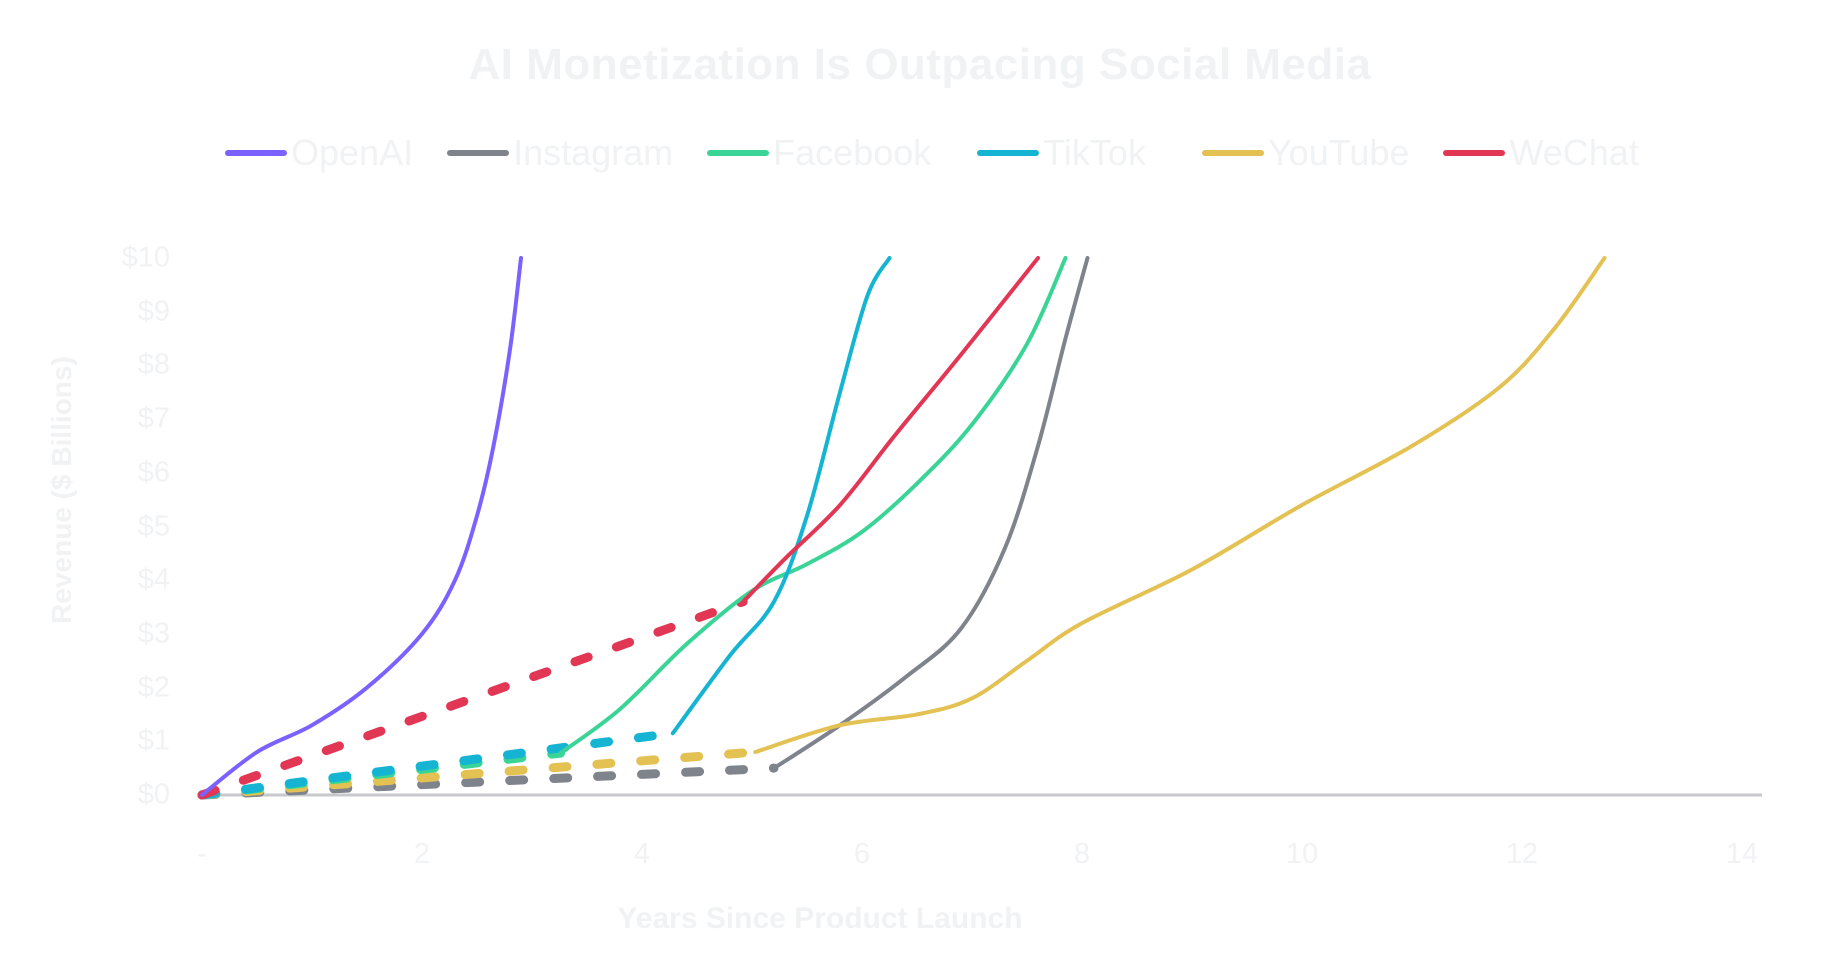 This screenshot has width=1840, height=966. Describe the element at coordinates (820, 918) in the screenshot. I see `x-axis-title: Years Since Product Launch` at that location.